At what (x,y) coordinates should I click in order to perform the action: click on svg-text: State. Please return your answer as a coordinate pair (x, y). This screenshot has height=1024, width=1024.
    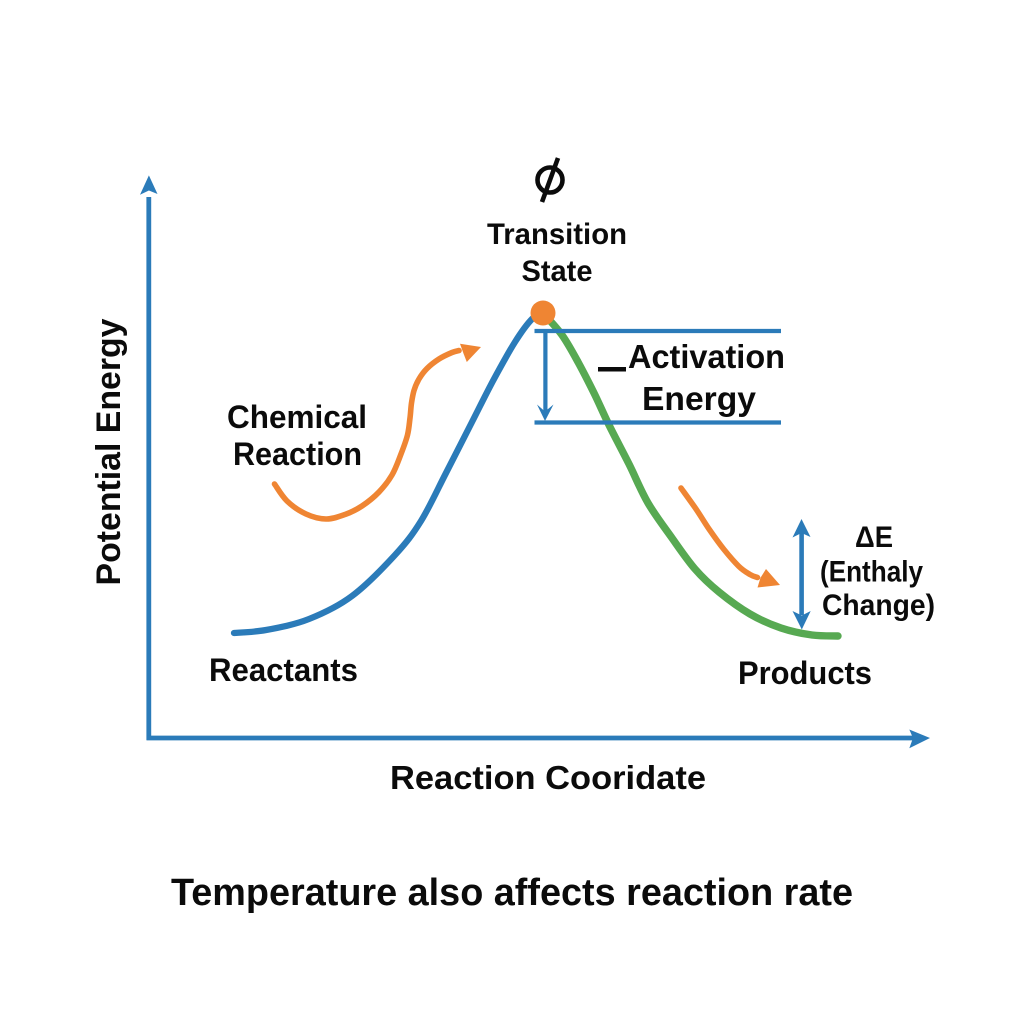
    Looking at the image, I should click on (557, 271).